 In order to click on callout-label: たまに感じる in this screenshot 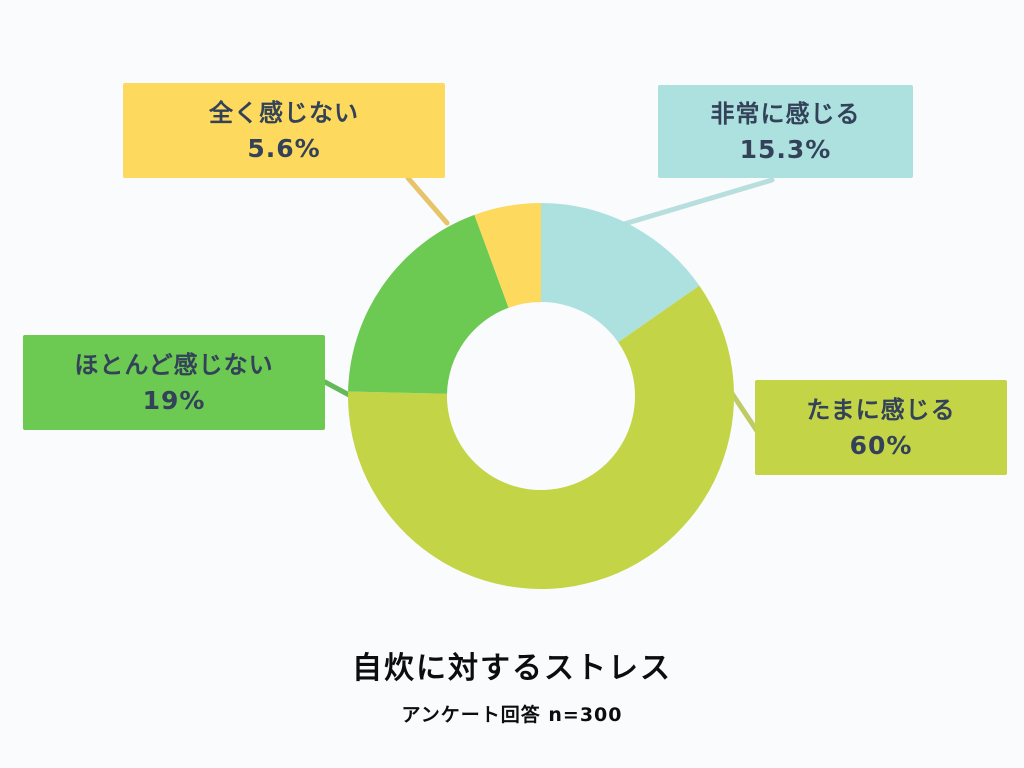, I will do `click(881, 409)`.